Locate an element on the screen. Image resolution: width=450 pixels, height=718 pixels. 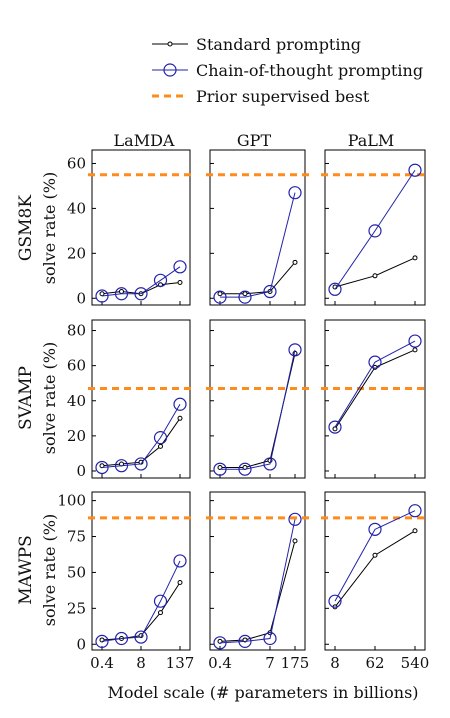
panel-gsm8k-lamda: 0 20 40 60 is located at coordinates (130, 228).